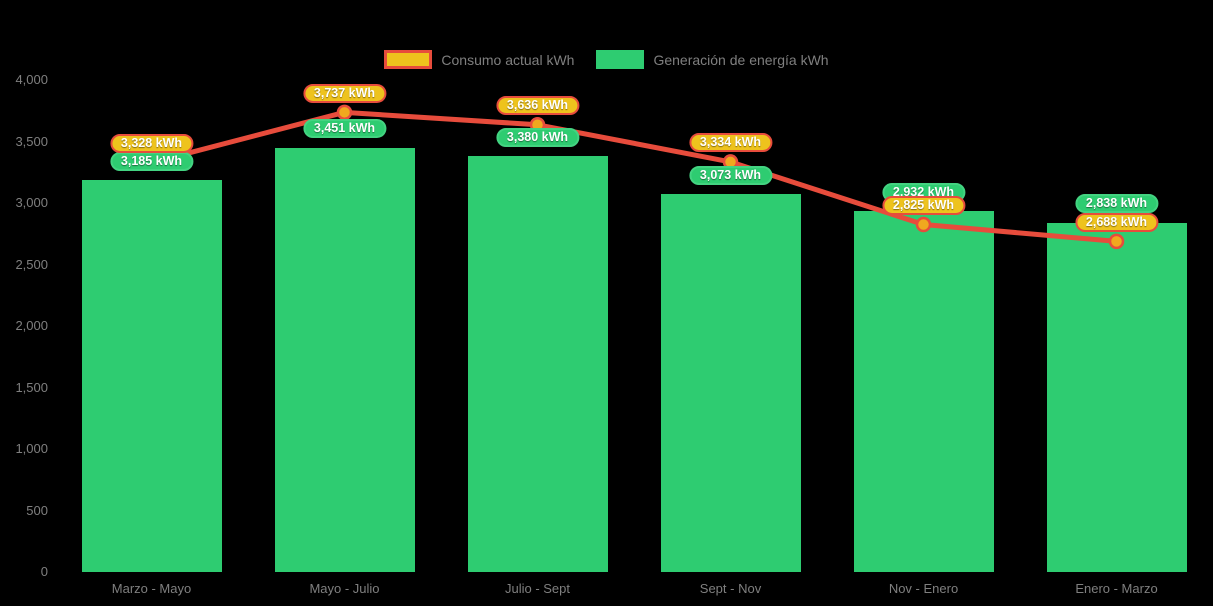 This screenshot has width=1213, height=606. I want to click on bar-nov-enero, so click(923, 391).